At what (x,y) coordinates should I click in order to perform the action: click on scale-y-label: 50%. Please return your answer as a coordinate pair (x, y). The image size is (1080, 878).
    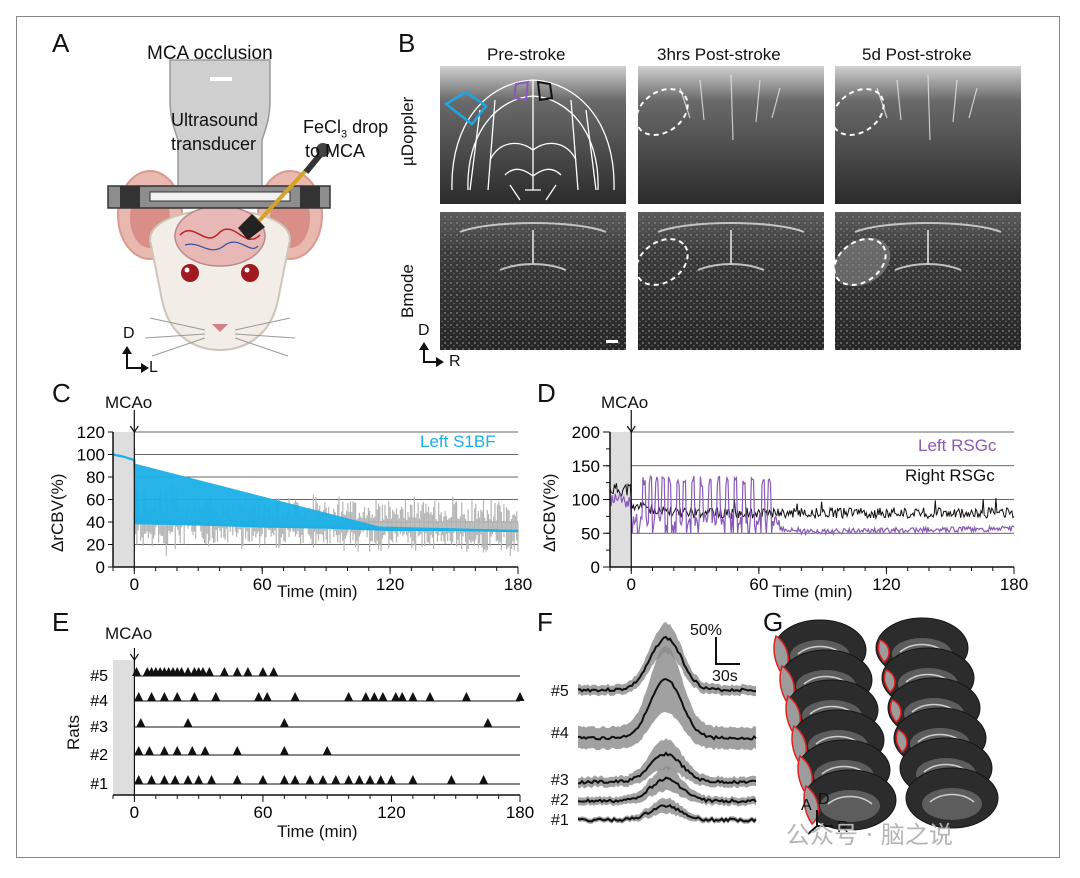
    Looking at the image, I should click on (706, 630).